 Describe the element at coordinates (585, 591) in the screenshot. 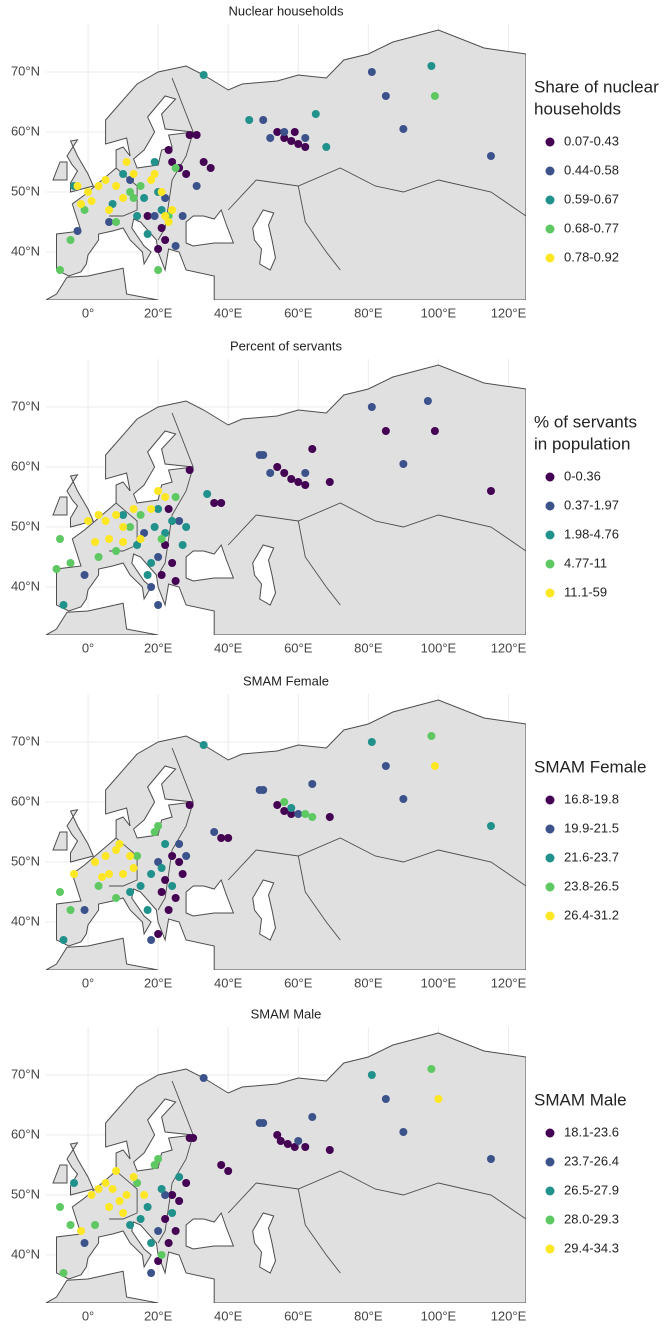

I see `legend-label: 11.1-59` at that location.